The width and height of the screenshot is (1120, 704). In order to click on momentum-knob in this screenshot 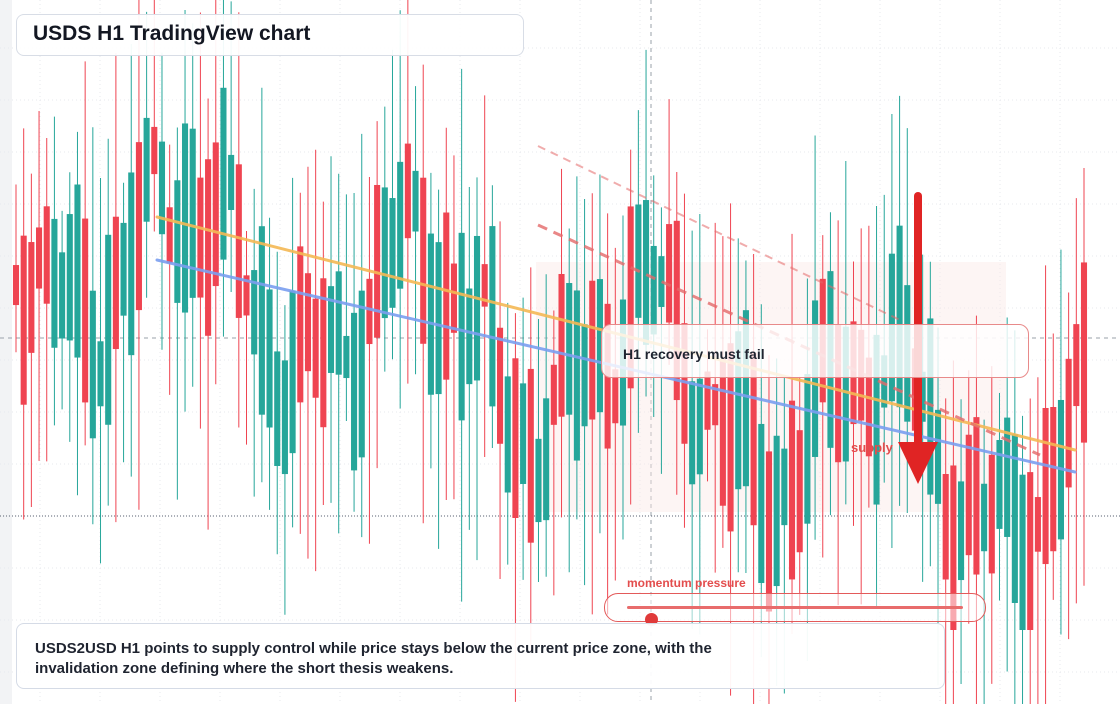, I will do `click(651, 619)`.